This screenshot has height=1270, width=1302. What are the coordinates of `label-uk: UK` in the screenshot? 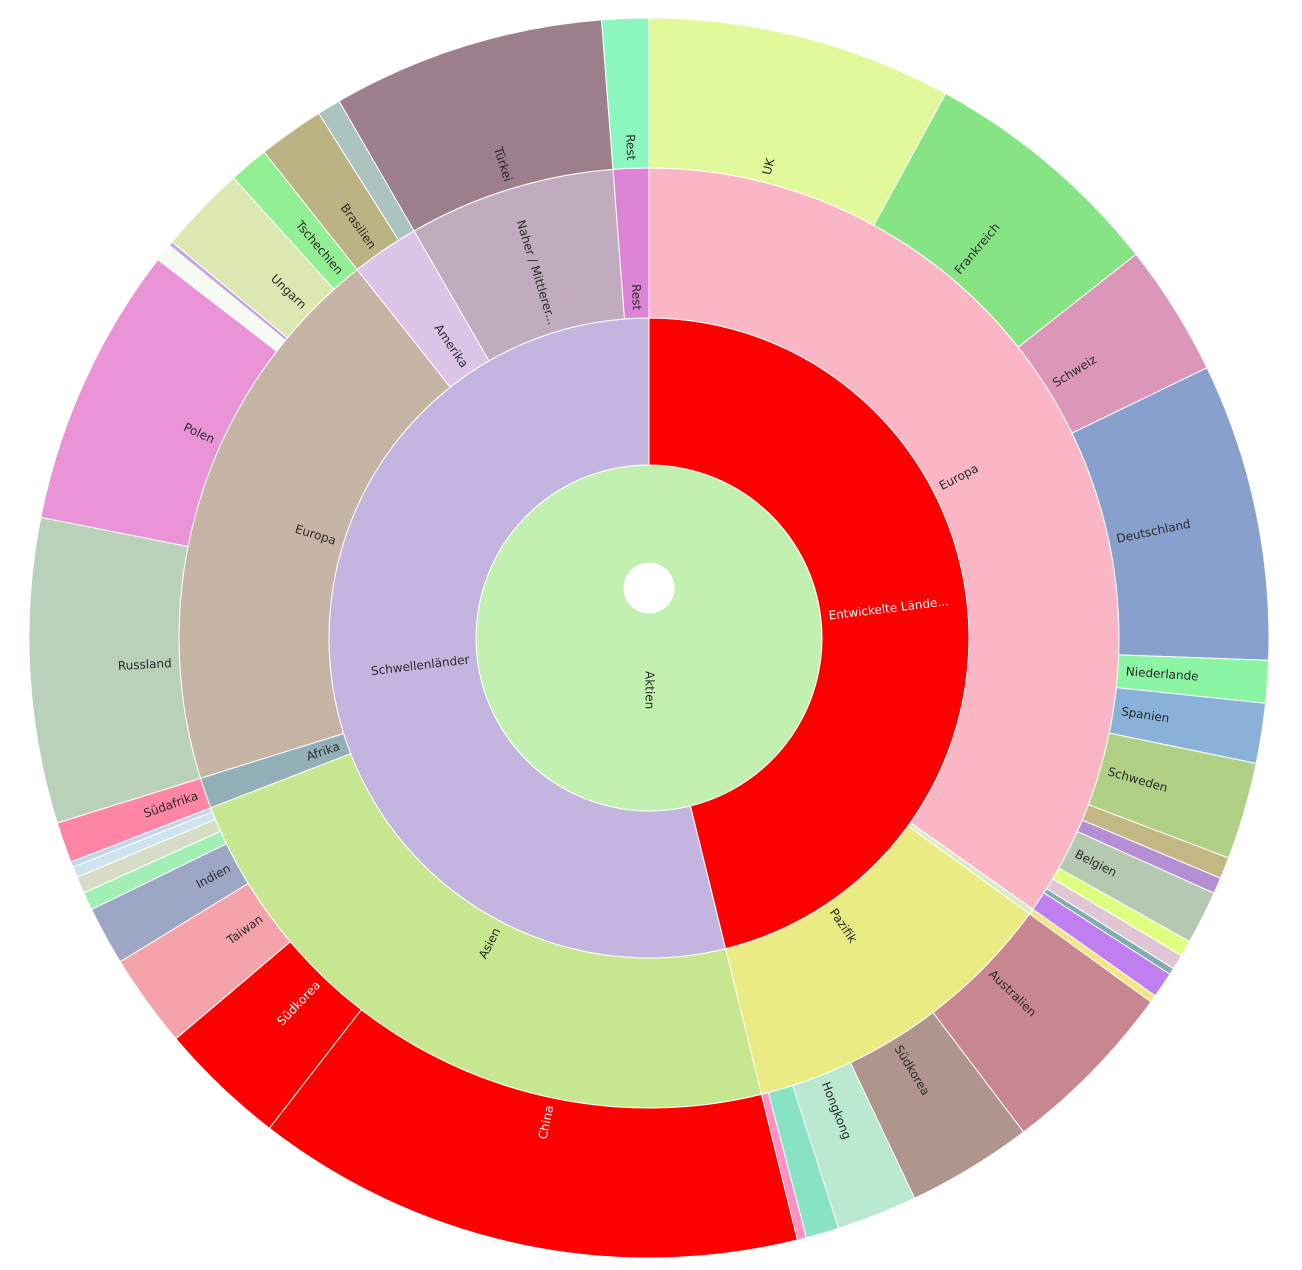 It's located at (769, 166).